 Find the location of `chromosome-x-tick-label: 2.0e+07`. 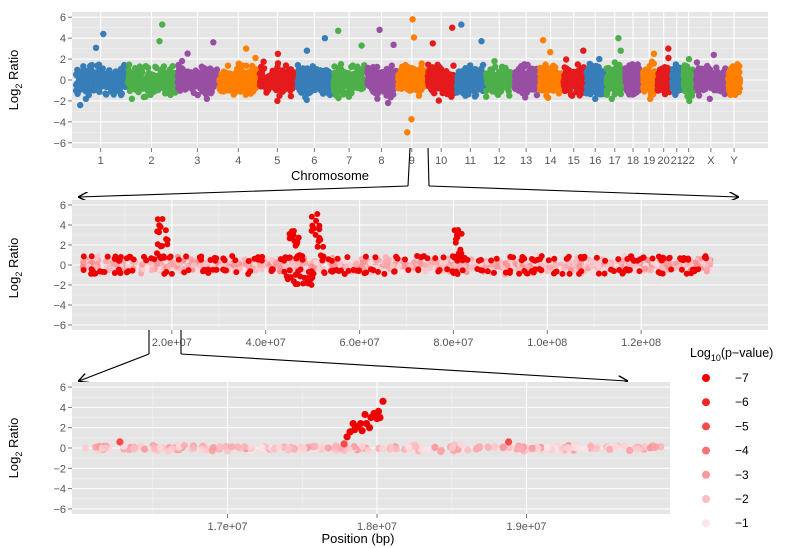

chromosome-x-tick-label: 2.0e+07 is located at coordinates (172, 343).